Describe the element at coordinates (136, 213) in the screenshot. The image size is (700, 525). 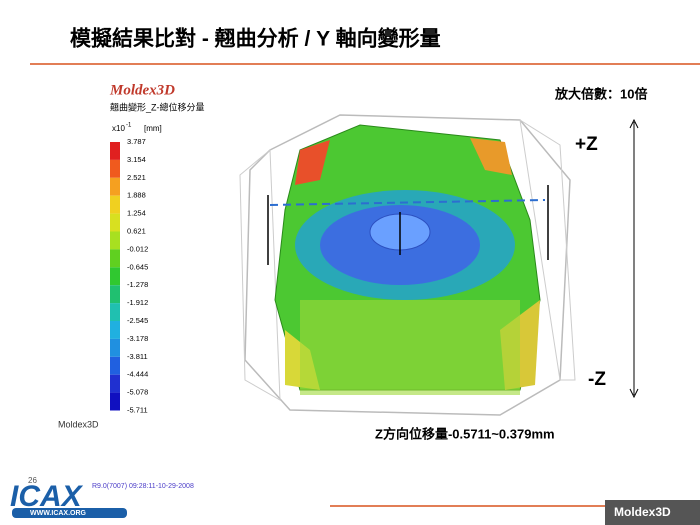
I see `legend-label: 1.254` at that location.